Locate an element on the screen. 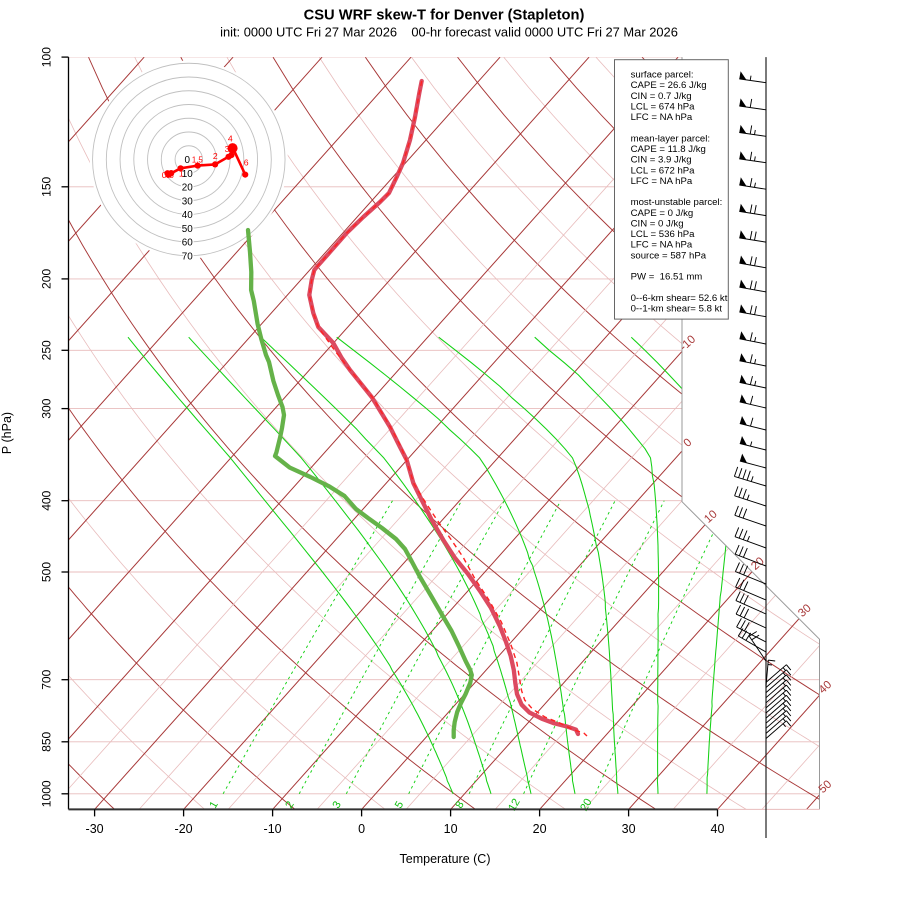 This screenshot has height=905, width=900. svg-text: 500 is located at coordinates (47, 572).